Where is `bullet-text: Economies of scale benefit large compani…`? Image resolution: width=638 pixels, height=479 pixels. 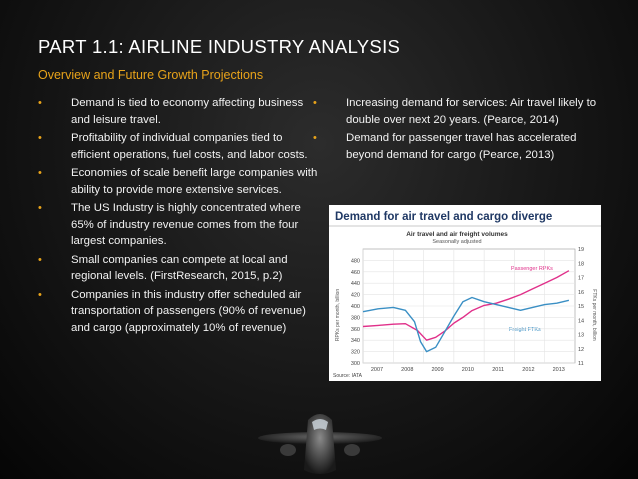
bullet-text: Economies of scale benefit large compani… is located at coordinates (194, 181).